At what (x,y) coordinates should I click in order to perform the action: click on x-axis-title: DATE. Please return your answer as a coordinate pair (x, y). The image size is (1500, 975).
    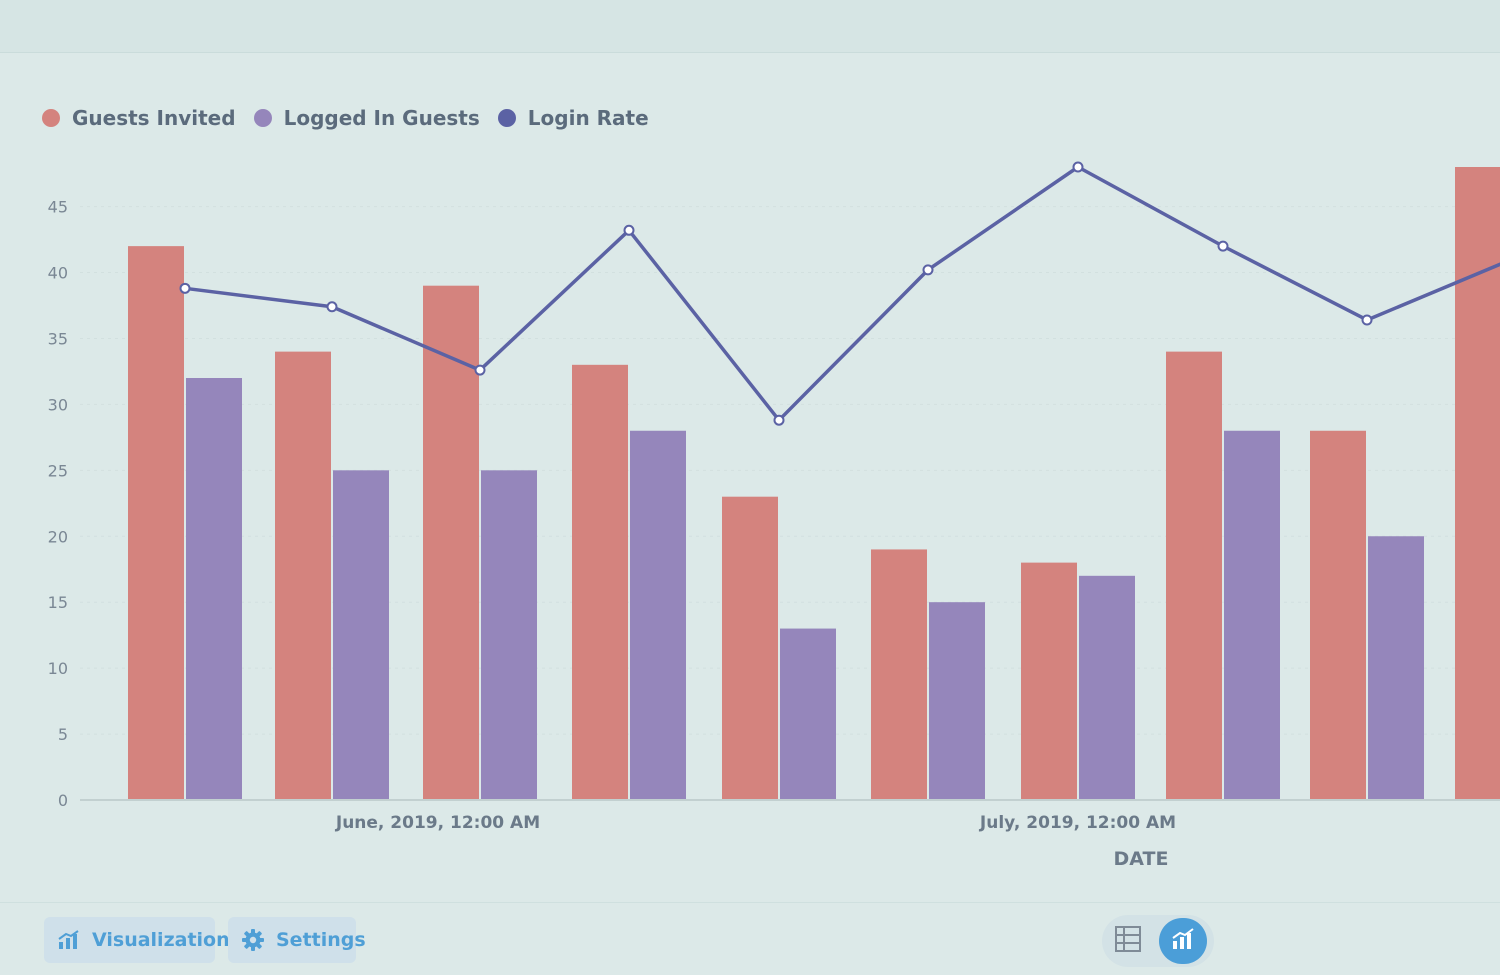
    Looking at the image, I should click on (1141, 859).